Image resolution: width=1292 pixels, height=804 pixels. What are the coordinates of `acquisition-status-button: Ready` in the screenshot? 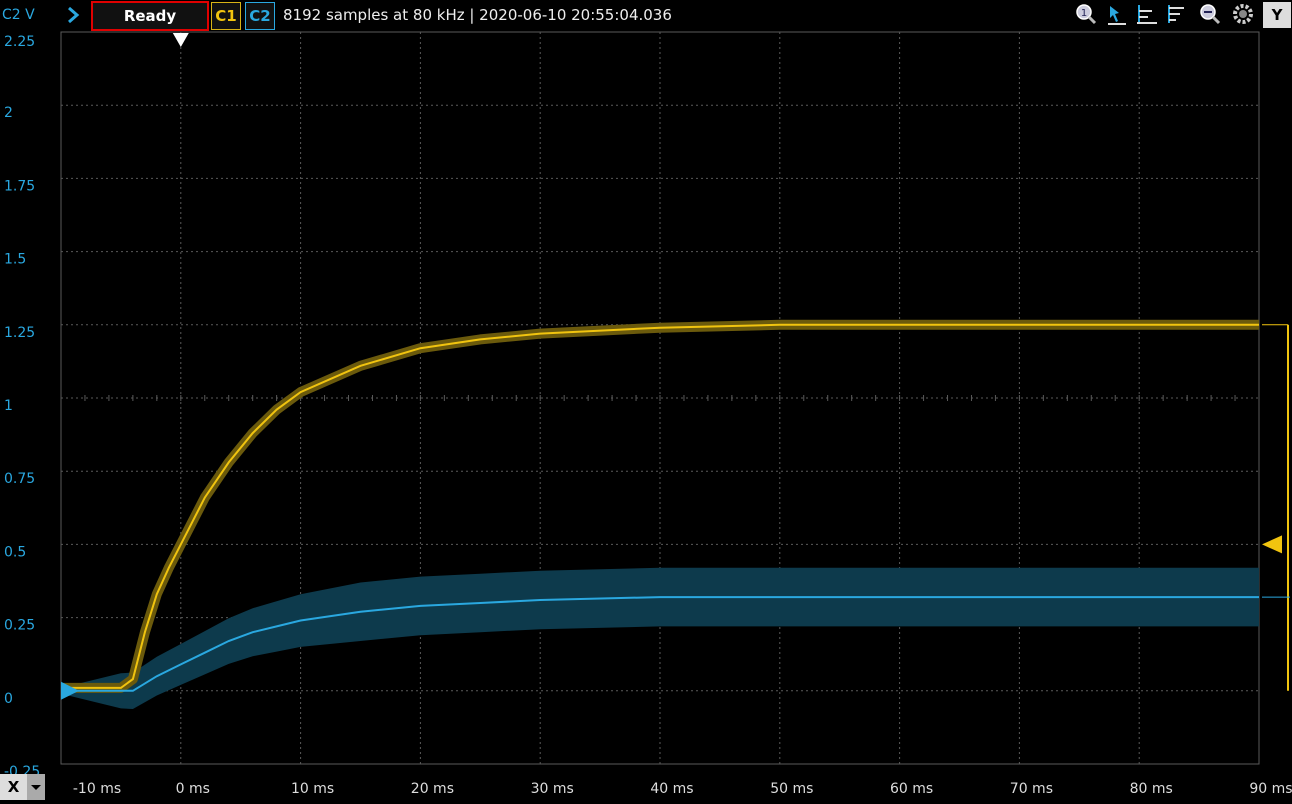 It's located at (150, 16).